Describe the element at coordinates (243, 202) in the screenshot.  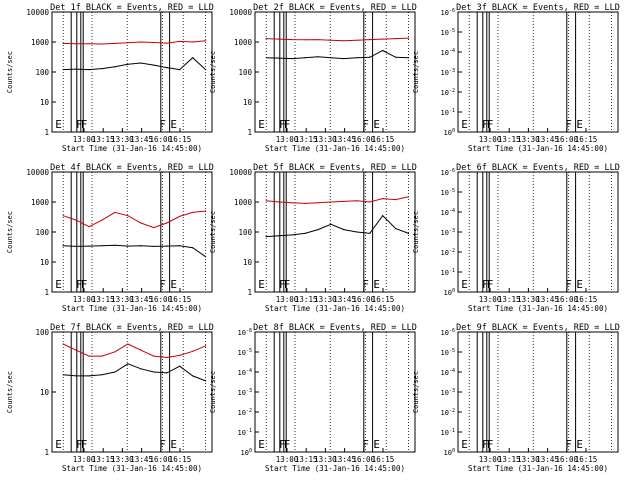
I see `y-tick-label: 1000` at that location.